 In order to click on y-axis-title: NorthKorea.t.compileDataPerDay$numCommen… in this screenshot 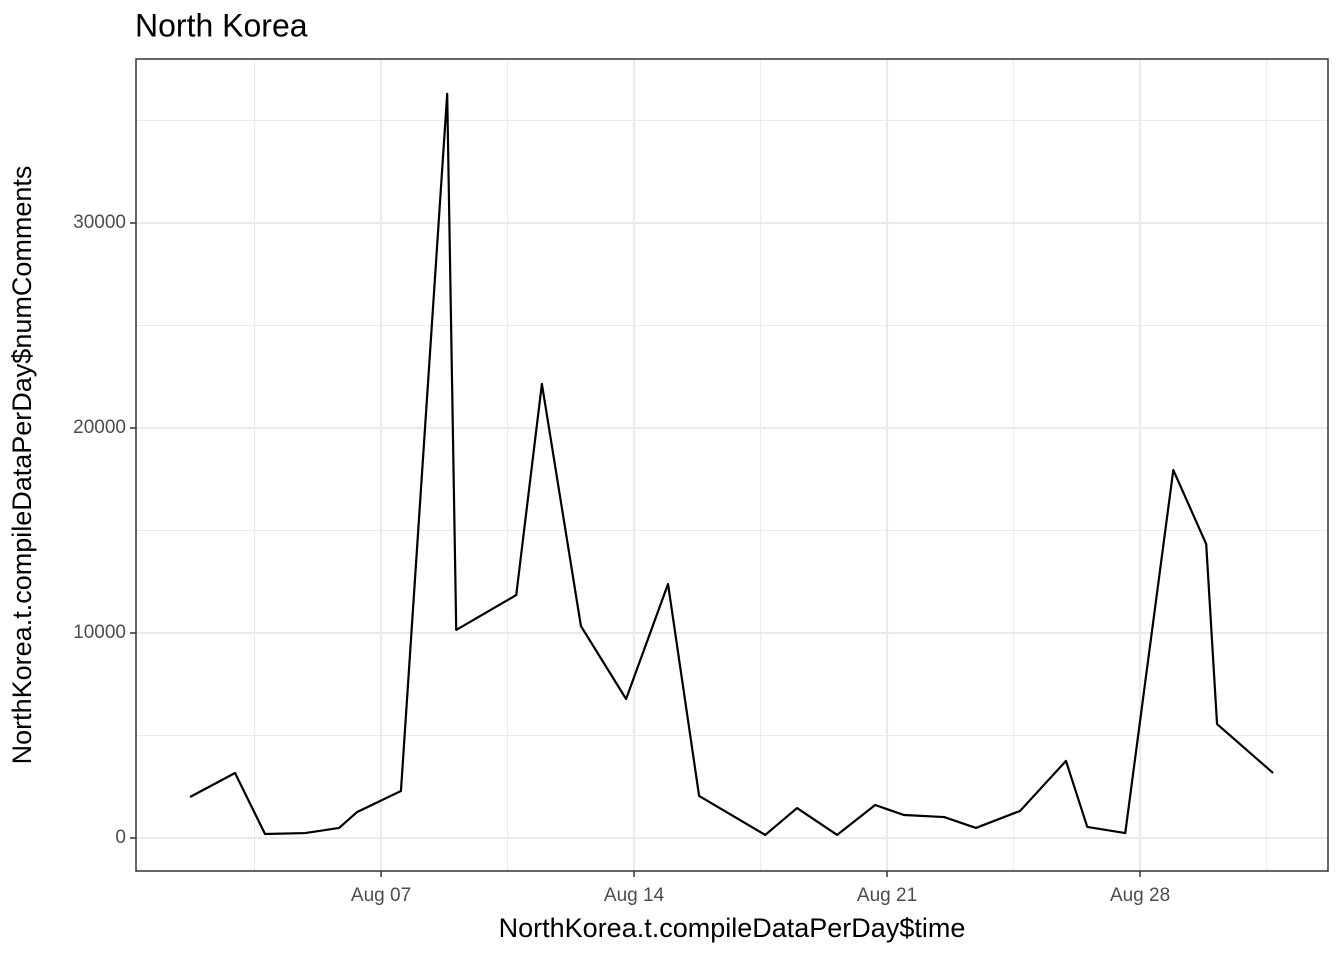, I will do `click(22, 465)`.